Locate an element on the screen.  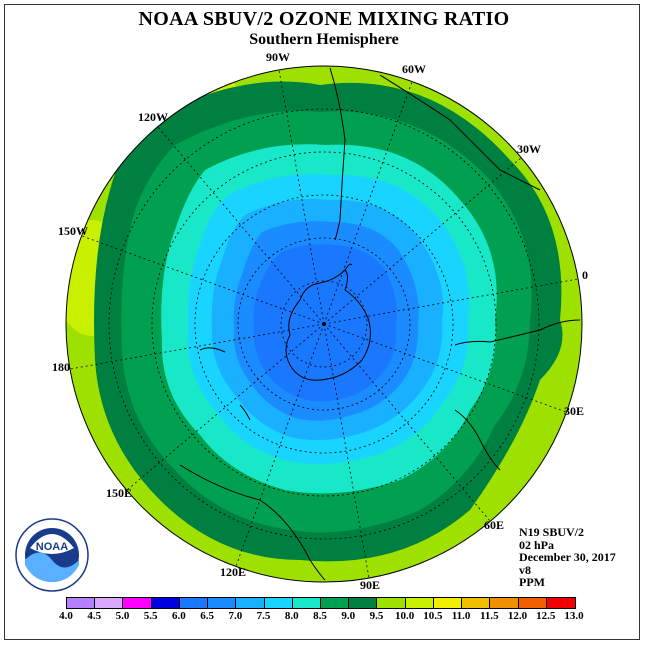
colorbar-tick-label: 12.0 is located at coordinates (517, 616).